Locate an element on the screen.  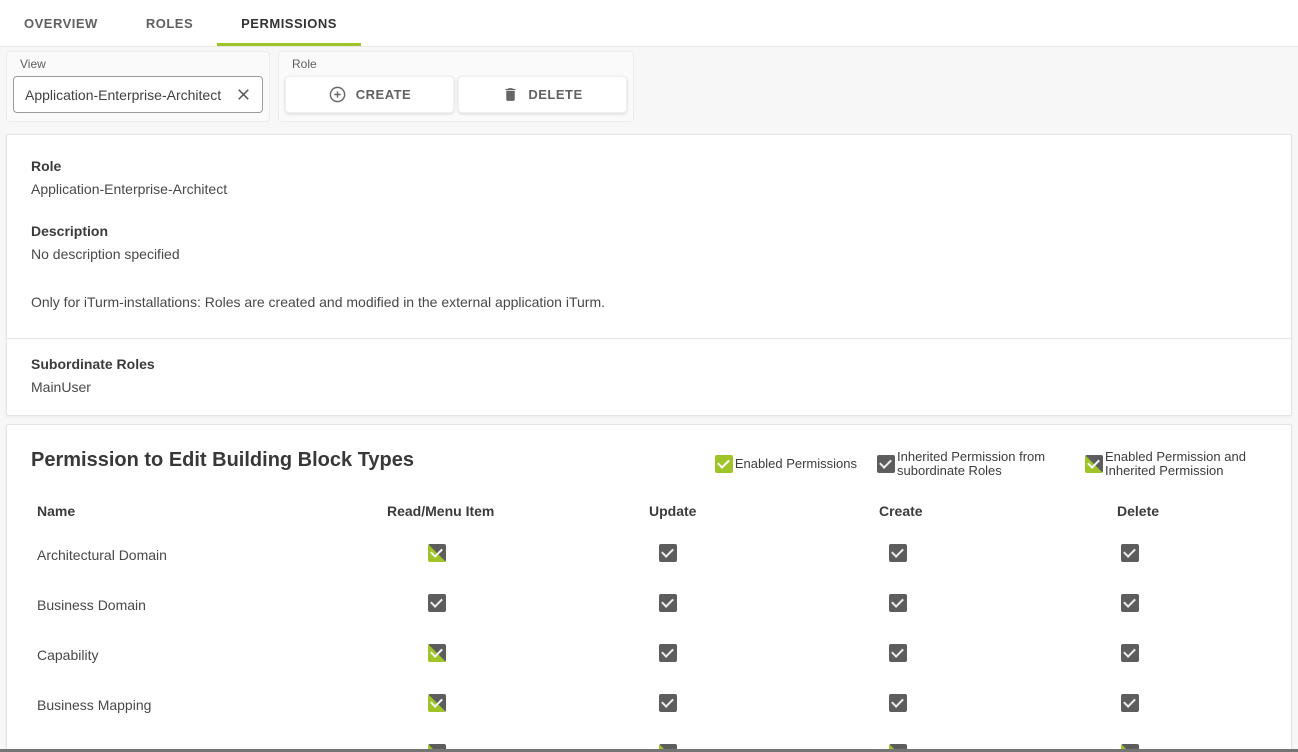
permission-checkbox-architectural-domain-update is located at coordinates (668, 552).